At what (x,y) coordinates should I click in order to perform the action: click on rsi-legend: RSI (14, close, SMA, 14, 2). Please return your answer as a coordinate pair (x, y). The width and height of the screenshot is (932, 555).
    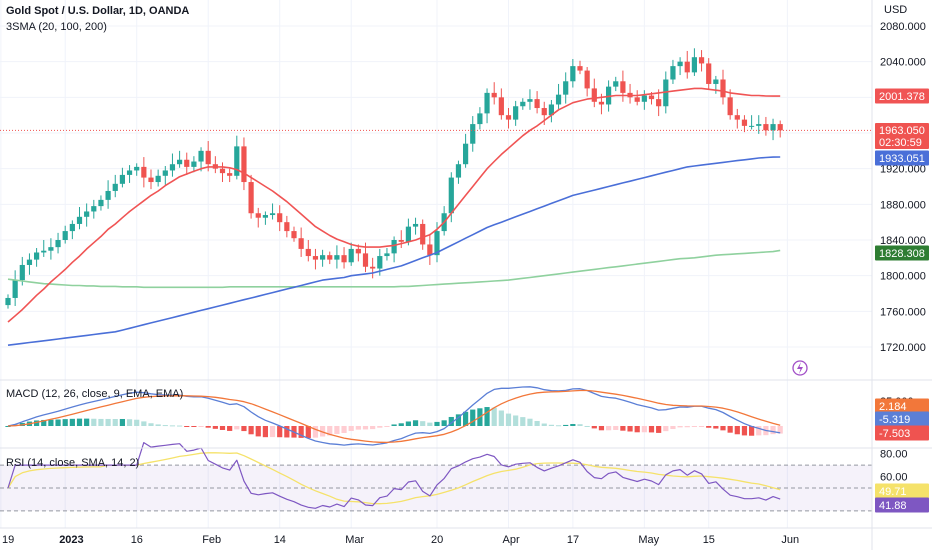
    Looking at the image, I should click on (72, 463).